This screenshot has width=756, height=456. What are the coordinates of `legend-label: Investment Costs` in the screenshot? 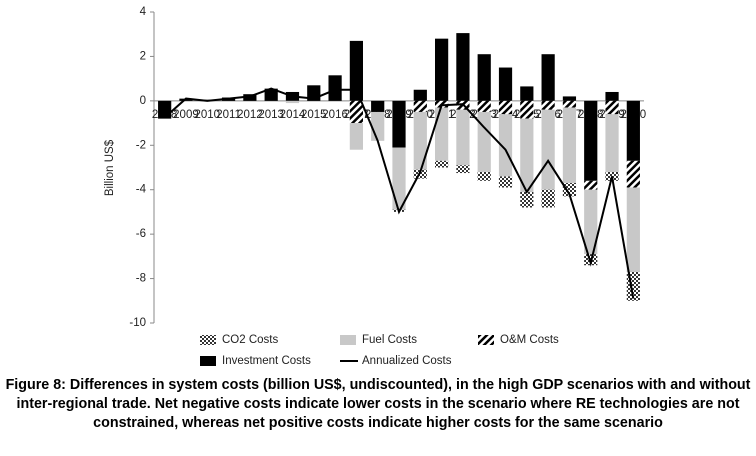 It's located at (266, 361).